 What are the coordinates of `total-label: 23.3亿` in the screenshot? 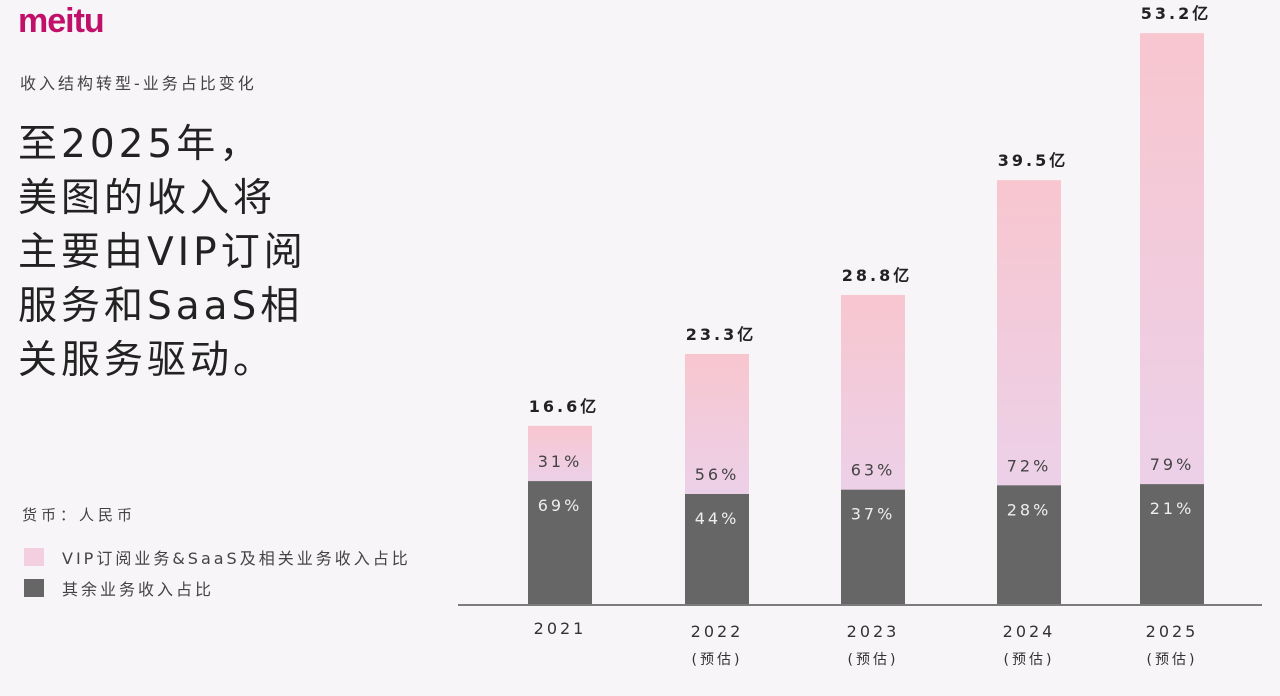 It's located at (721, 334).